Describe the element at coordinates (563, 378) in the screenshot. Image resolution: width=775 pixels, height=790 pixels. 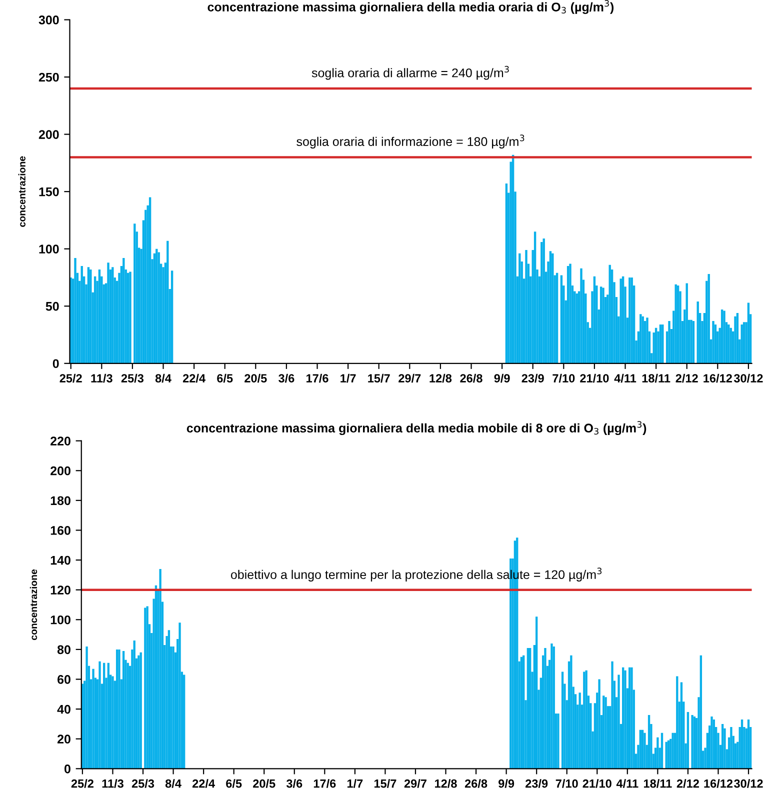
I see `x-tick-label: 7/10` at that location.